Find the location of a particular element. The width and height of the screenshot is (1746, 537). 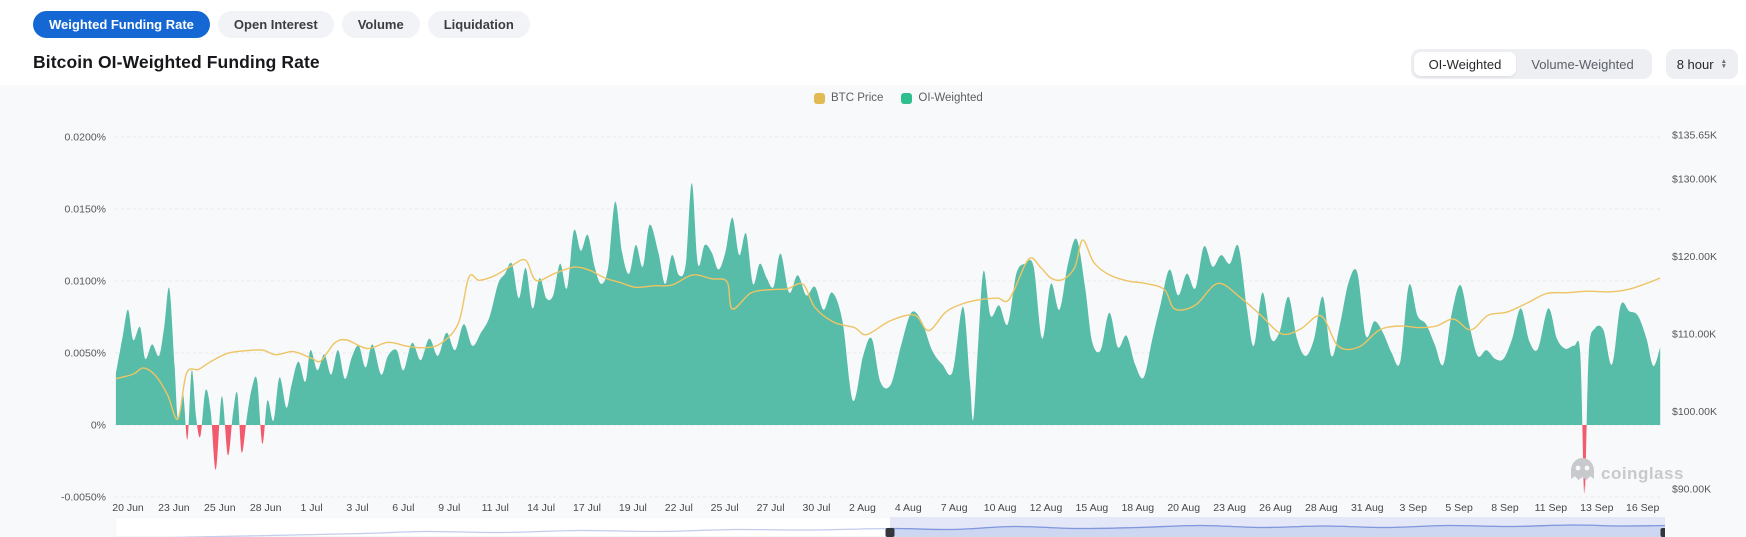

x-axis-tick: 16 Sep is located at coordinates (1642, 508).